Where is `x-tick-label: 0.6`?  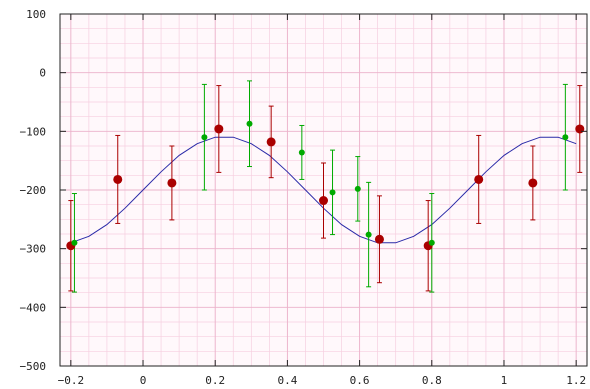
x-tick-label: 0.6 is located at coordinates (360, 380).